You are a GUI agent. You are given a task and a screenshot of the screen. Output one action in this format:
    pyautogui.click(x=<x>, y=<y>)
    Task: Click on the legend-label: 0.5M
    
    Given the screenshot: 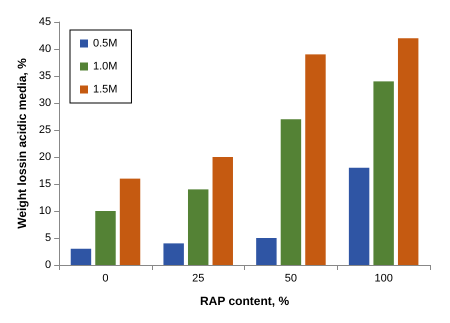 What is the action you would take?
    pyautogui.click(x=105, y=44)
    